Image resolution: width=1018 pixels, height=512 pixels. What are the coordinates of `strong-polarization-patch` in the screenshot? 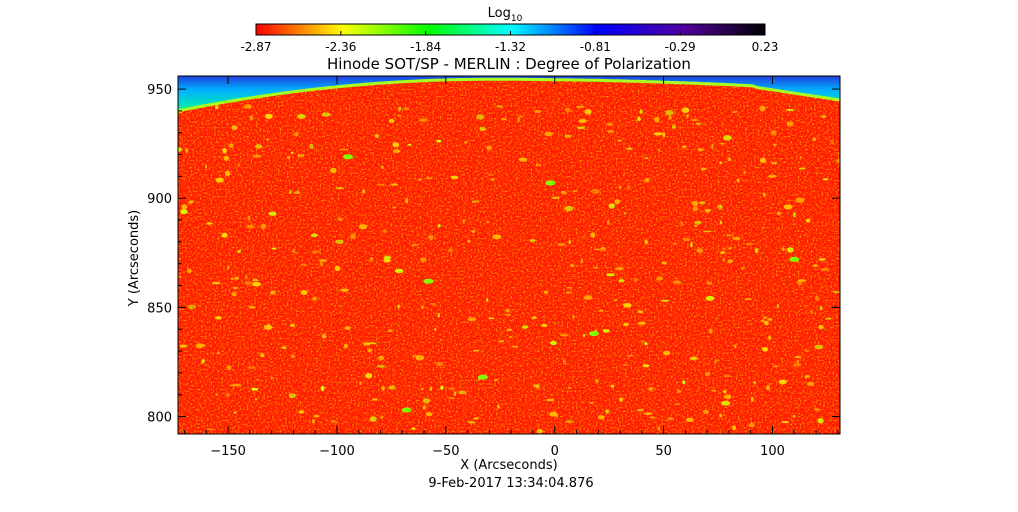 It's located at (482, 377).